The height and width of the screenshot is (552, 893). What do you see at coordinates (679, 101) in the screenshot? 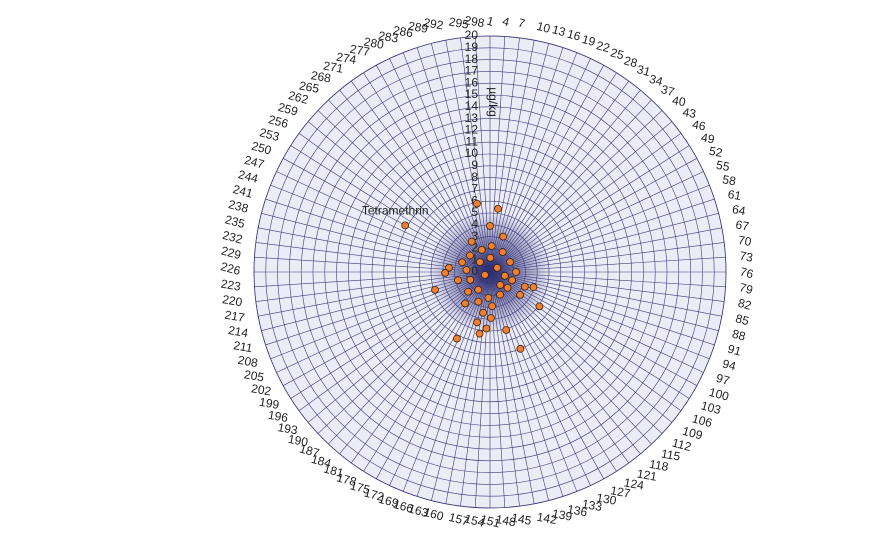
I see `angular-tick-label: 40` at bounding box center [679, 101].